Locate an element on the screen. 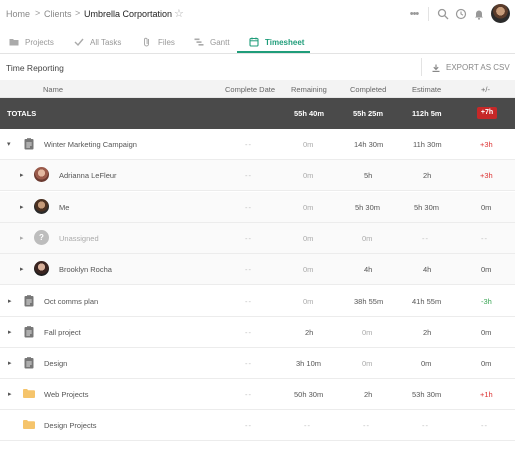 This screenshot has width=515, height=450. row-completed: 38h 55m is located at coordinates (369, 301).